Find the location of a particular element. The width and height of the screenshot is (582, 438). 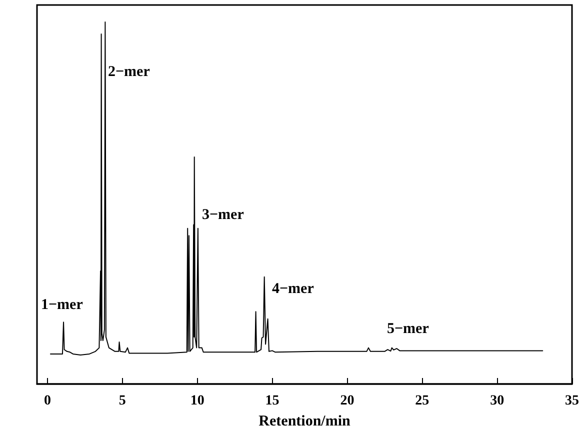

annotation: 2−mer is located at coordinates (129, 72).